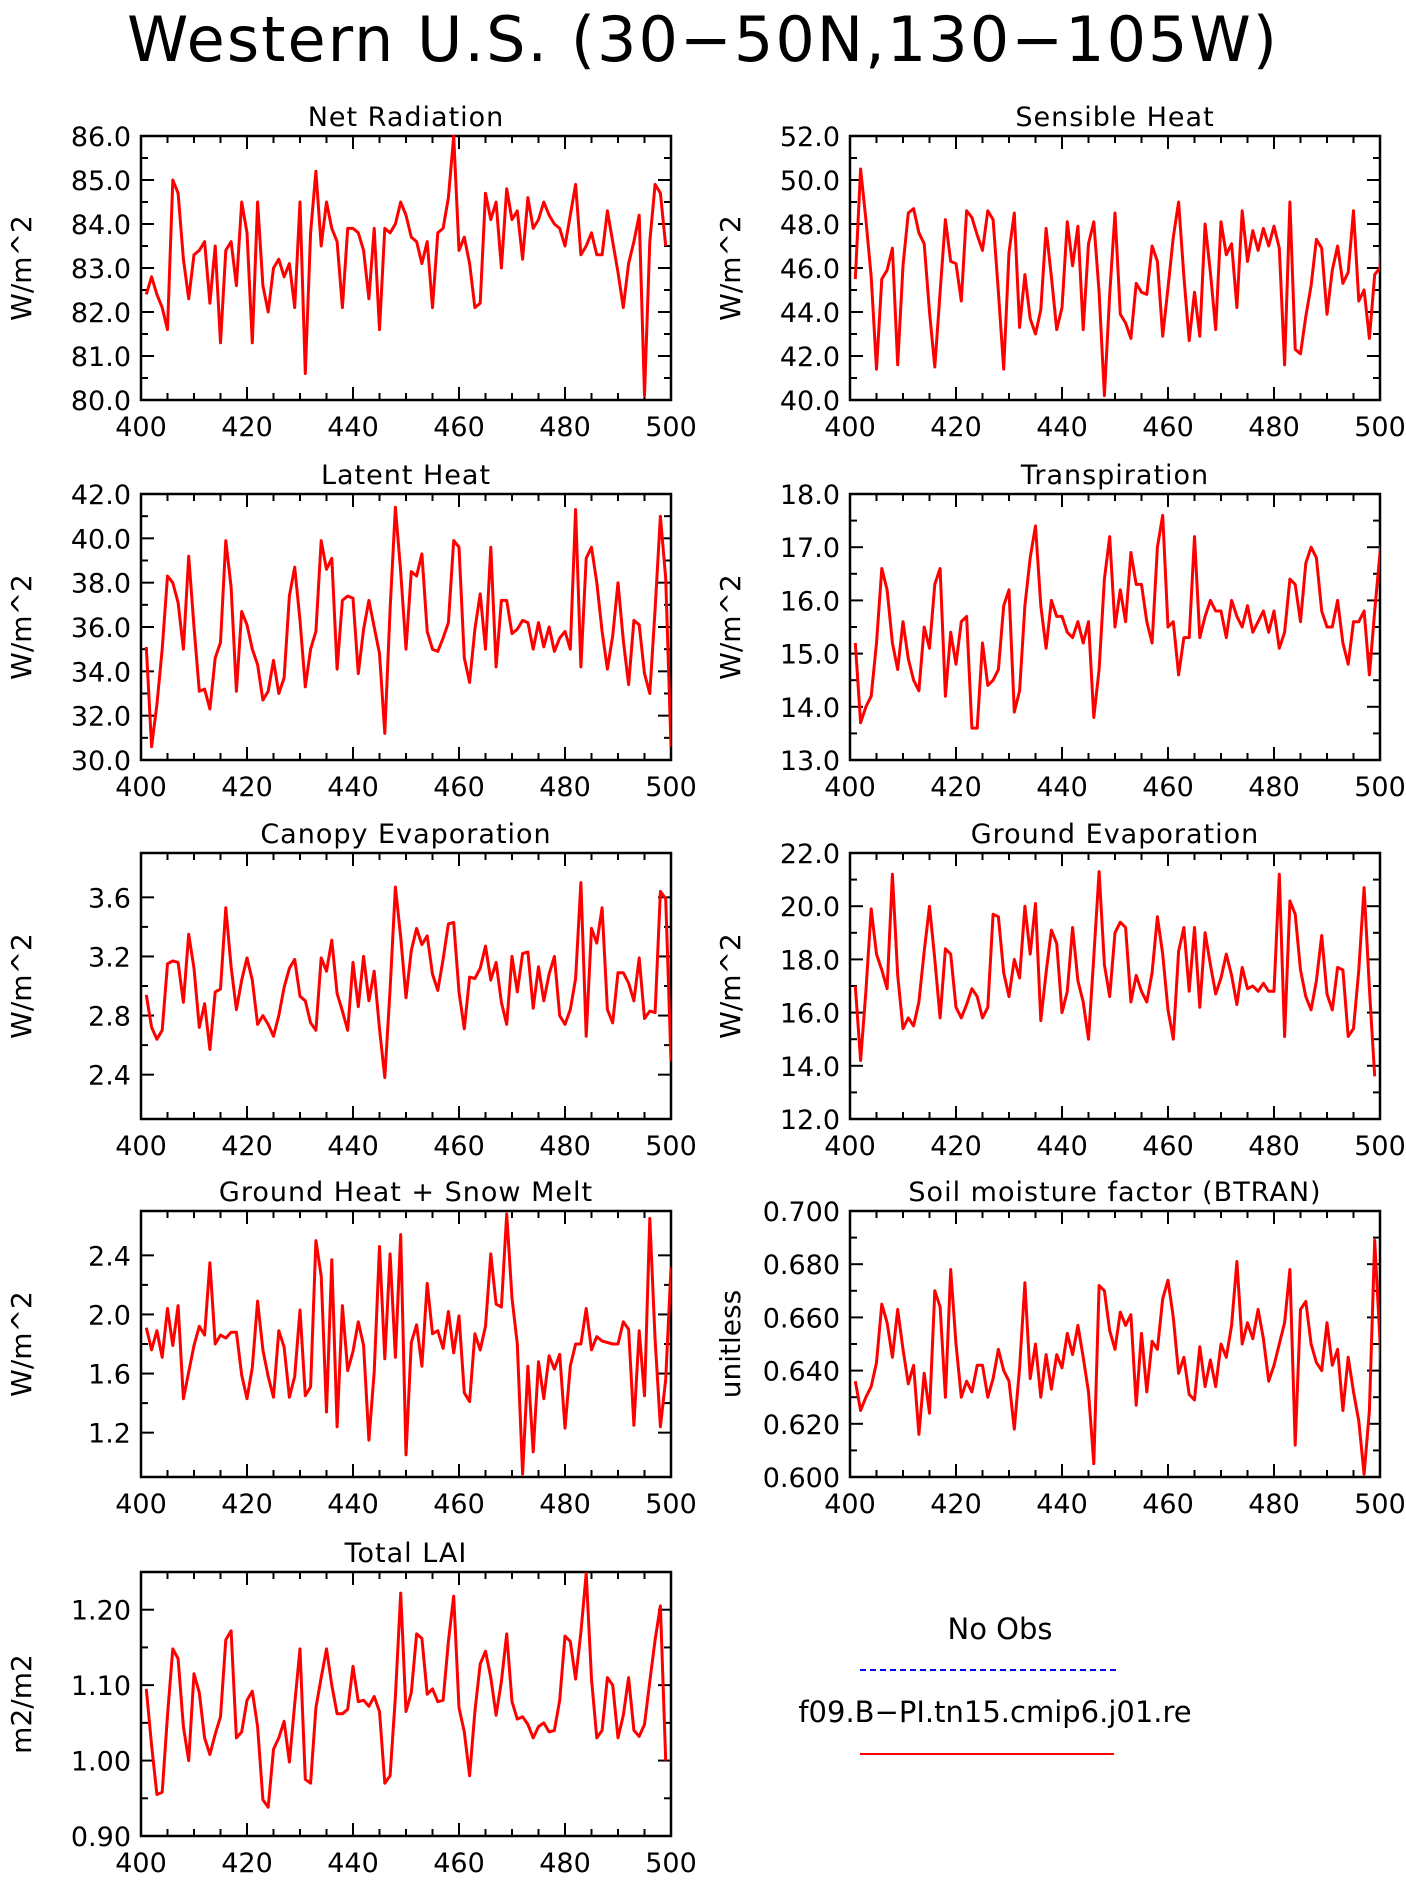 This screenshot has height=1893, width=1406. What do you see at coordinates (810, 1120) in the screenshot?
I see `y-tick-label: 12.0` at bounding box center [810, 1120].